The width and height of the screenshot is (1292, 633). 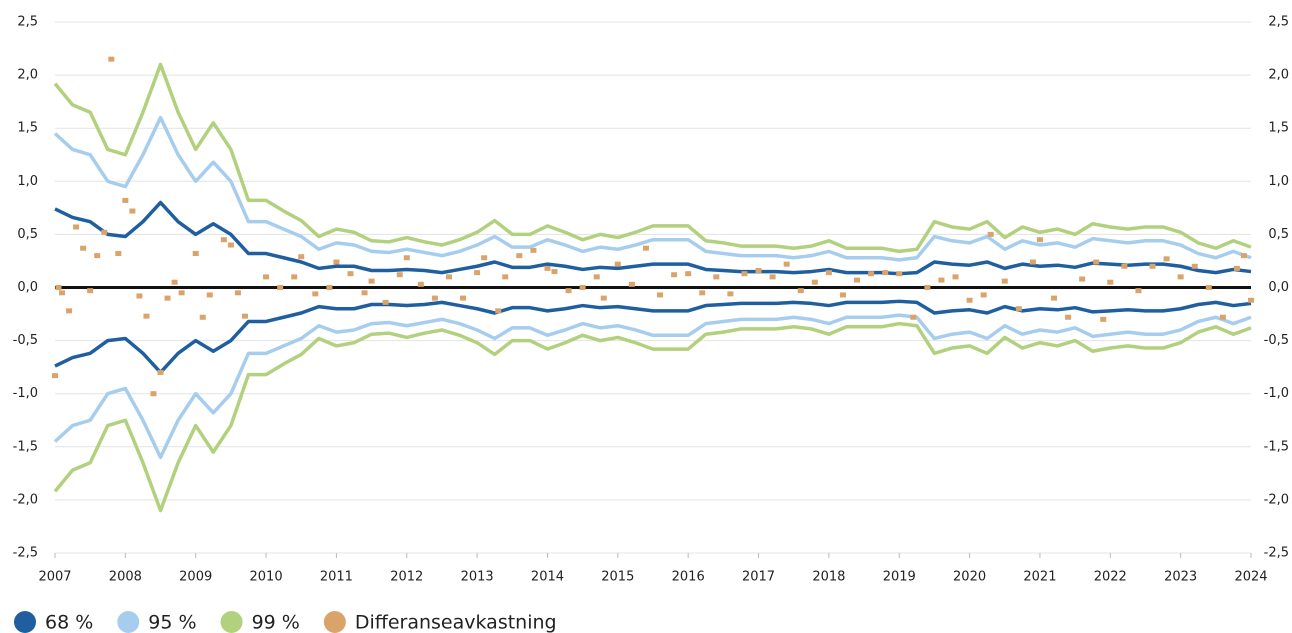 What do you see at coordinates (125, 577) in the screenshot?
I see `x-tick-label: 2008` at bounding box center [125, 577].